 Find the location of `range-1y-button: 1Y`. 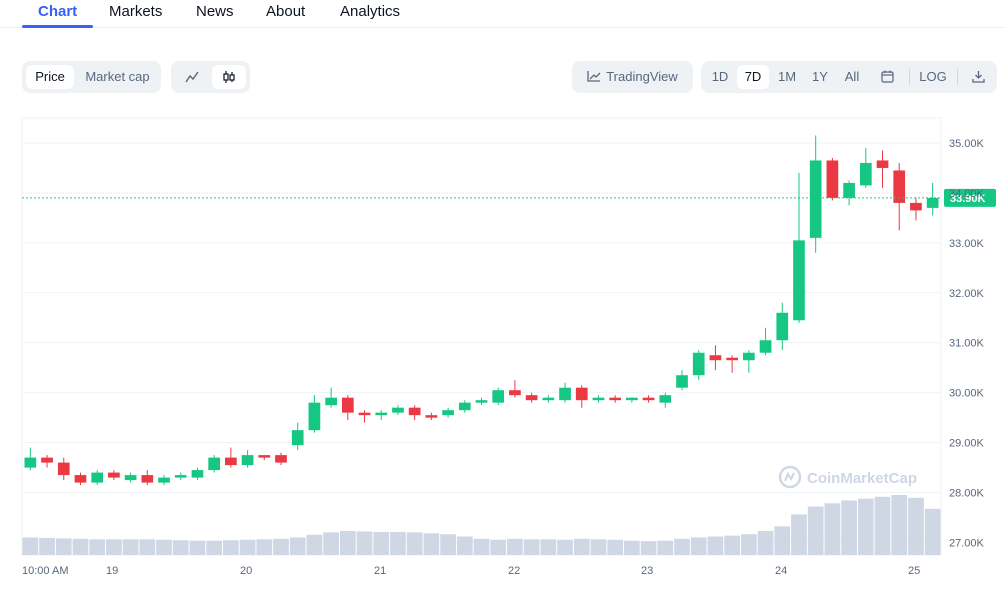

range-1y-button: 1Y is located at coordinates (820, 76).